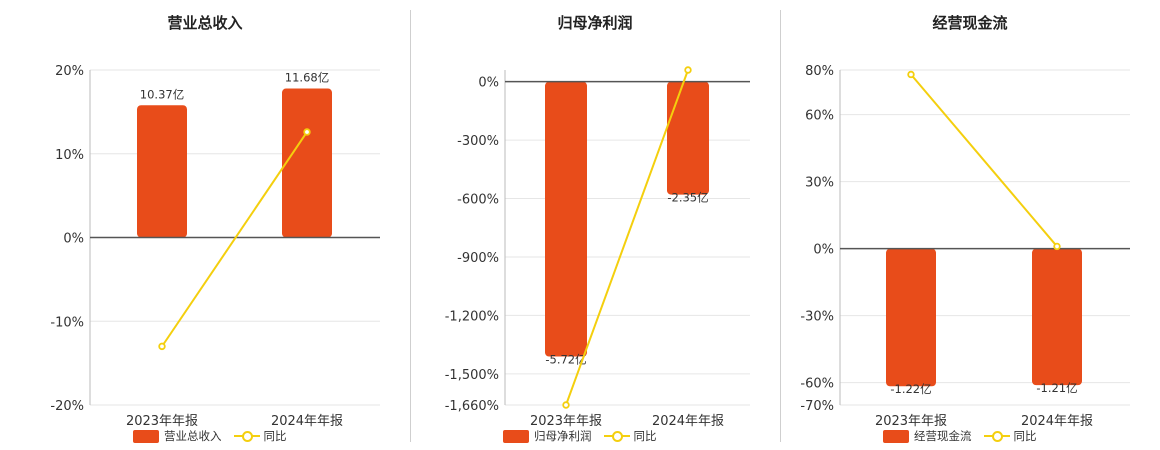 This screenshot has width=1160, height=450. I want to click on y-tick-label: 30%, so click(819, 183).